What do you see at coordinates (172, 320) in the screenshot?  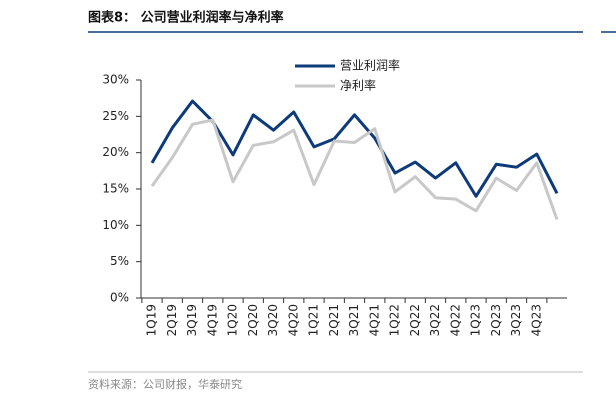 I see `x-tick-label: 2Q19` at bounding box center [172, 320].